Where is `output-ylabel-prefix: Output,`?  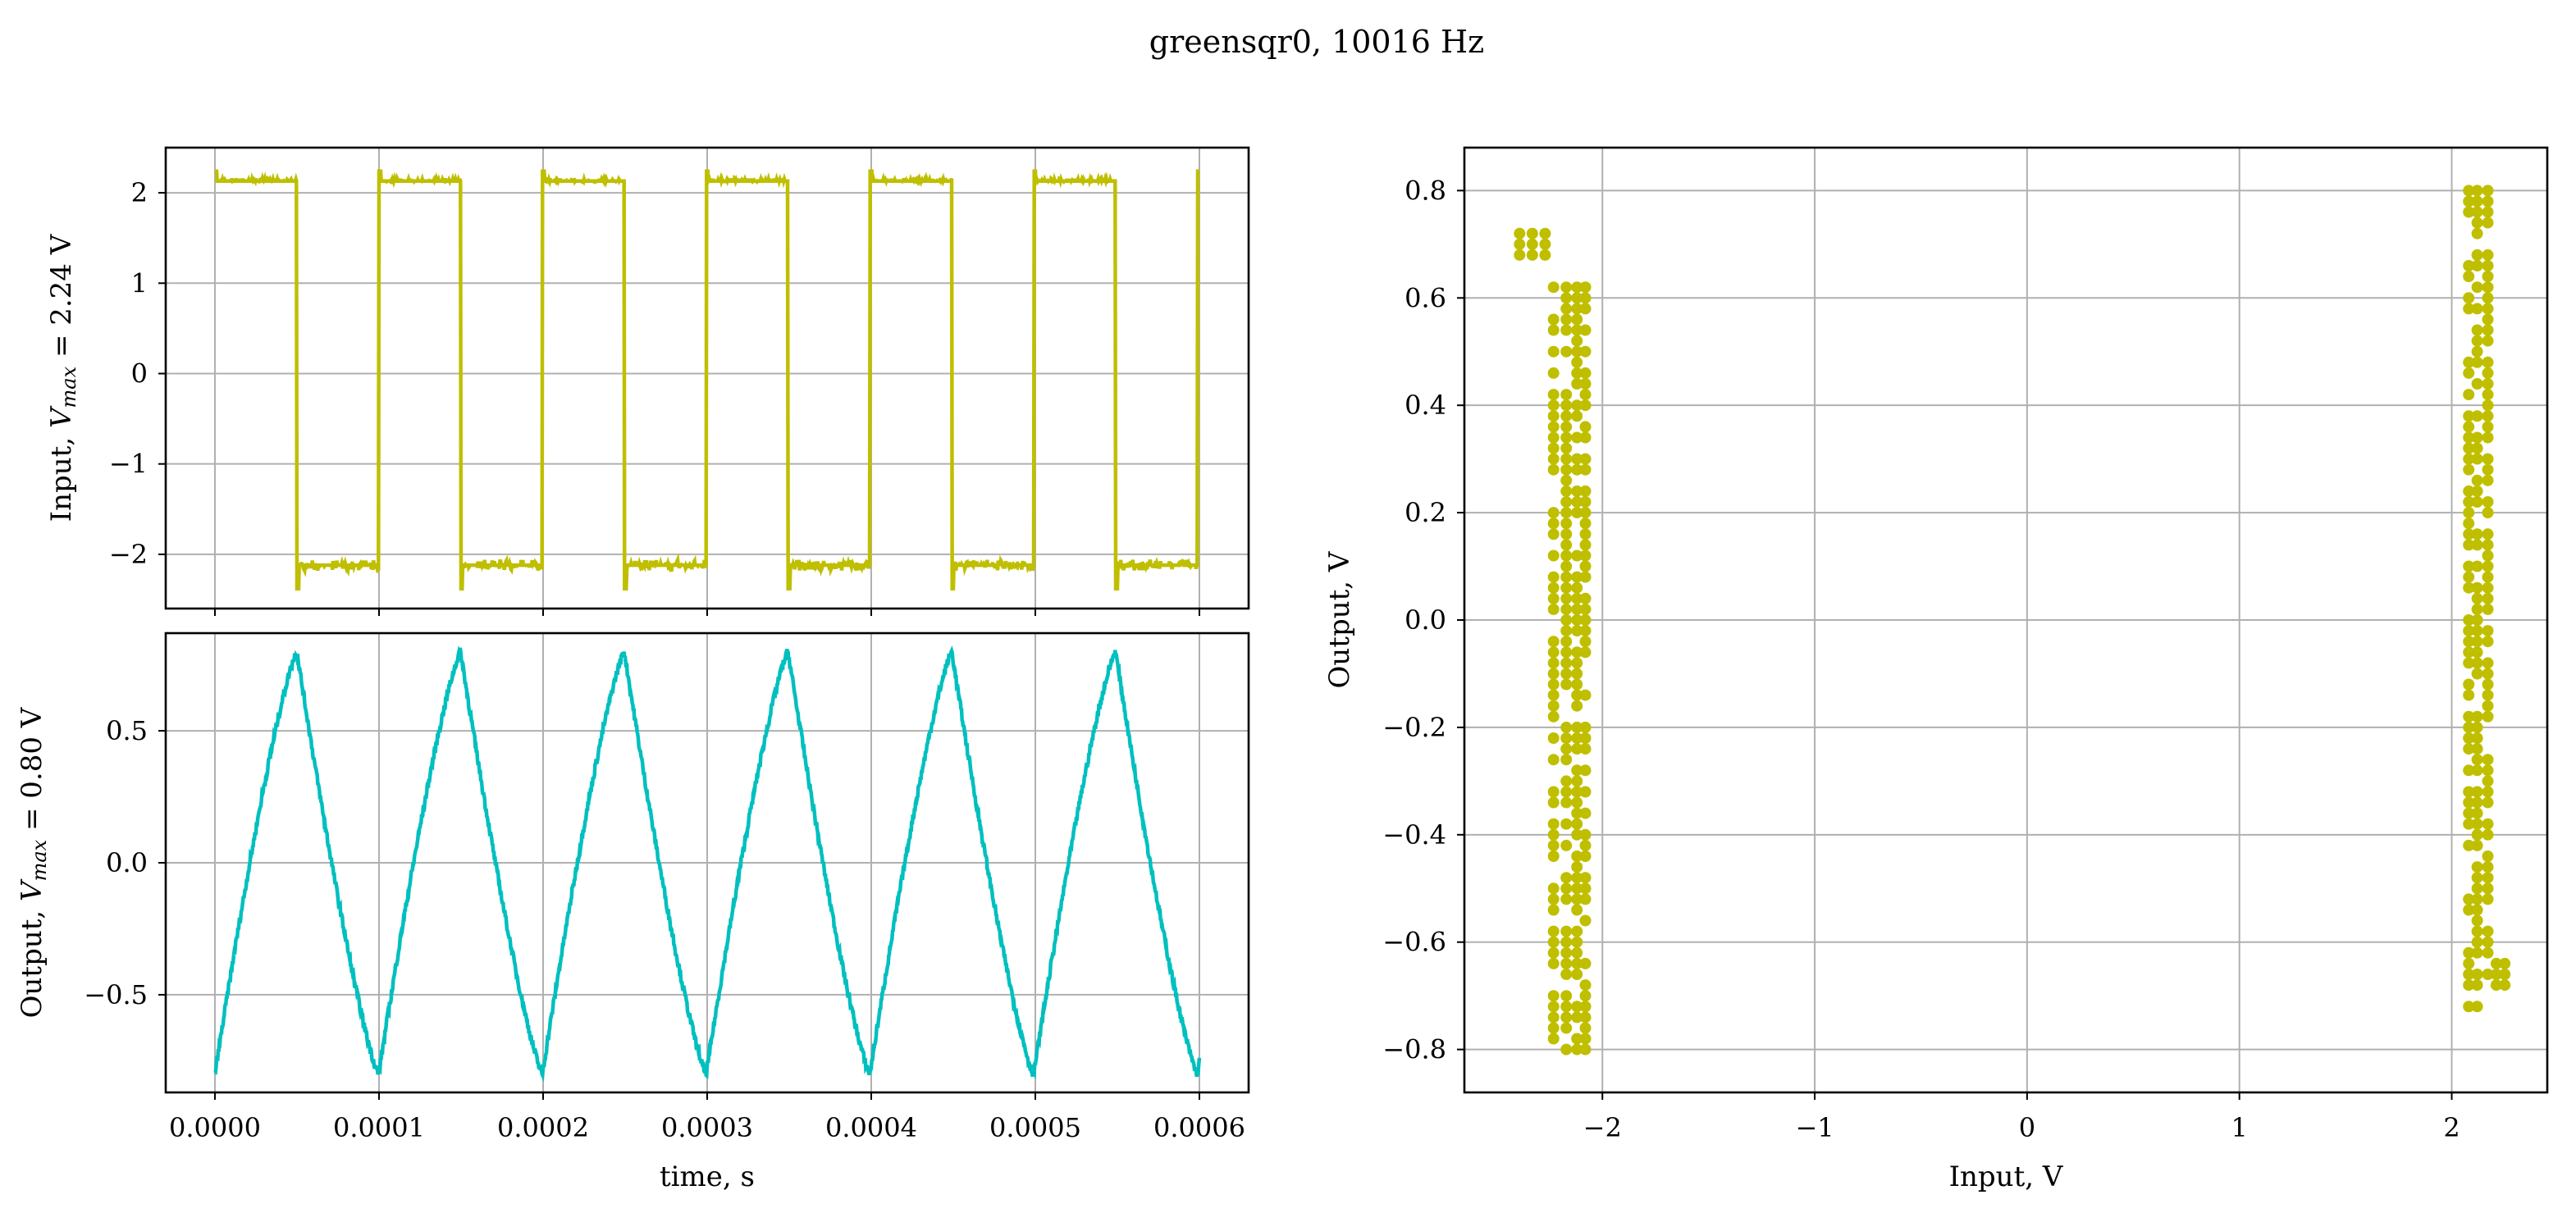 output-ylabel-prefix: Output, is located at coordinates (32, 959).